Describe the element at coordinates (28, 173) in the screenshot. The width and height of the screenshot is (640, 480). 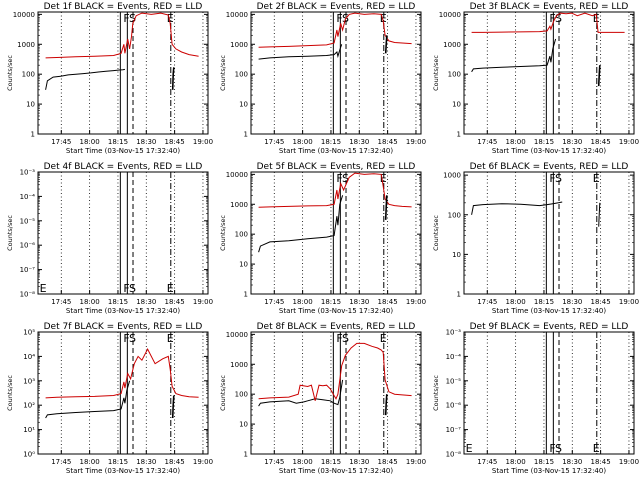
I see `y-tick-label: 10⁻³` at that location.